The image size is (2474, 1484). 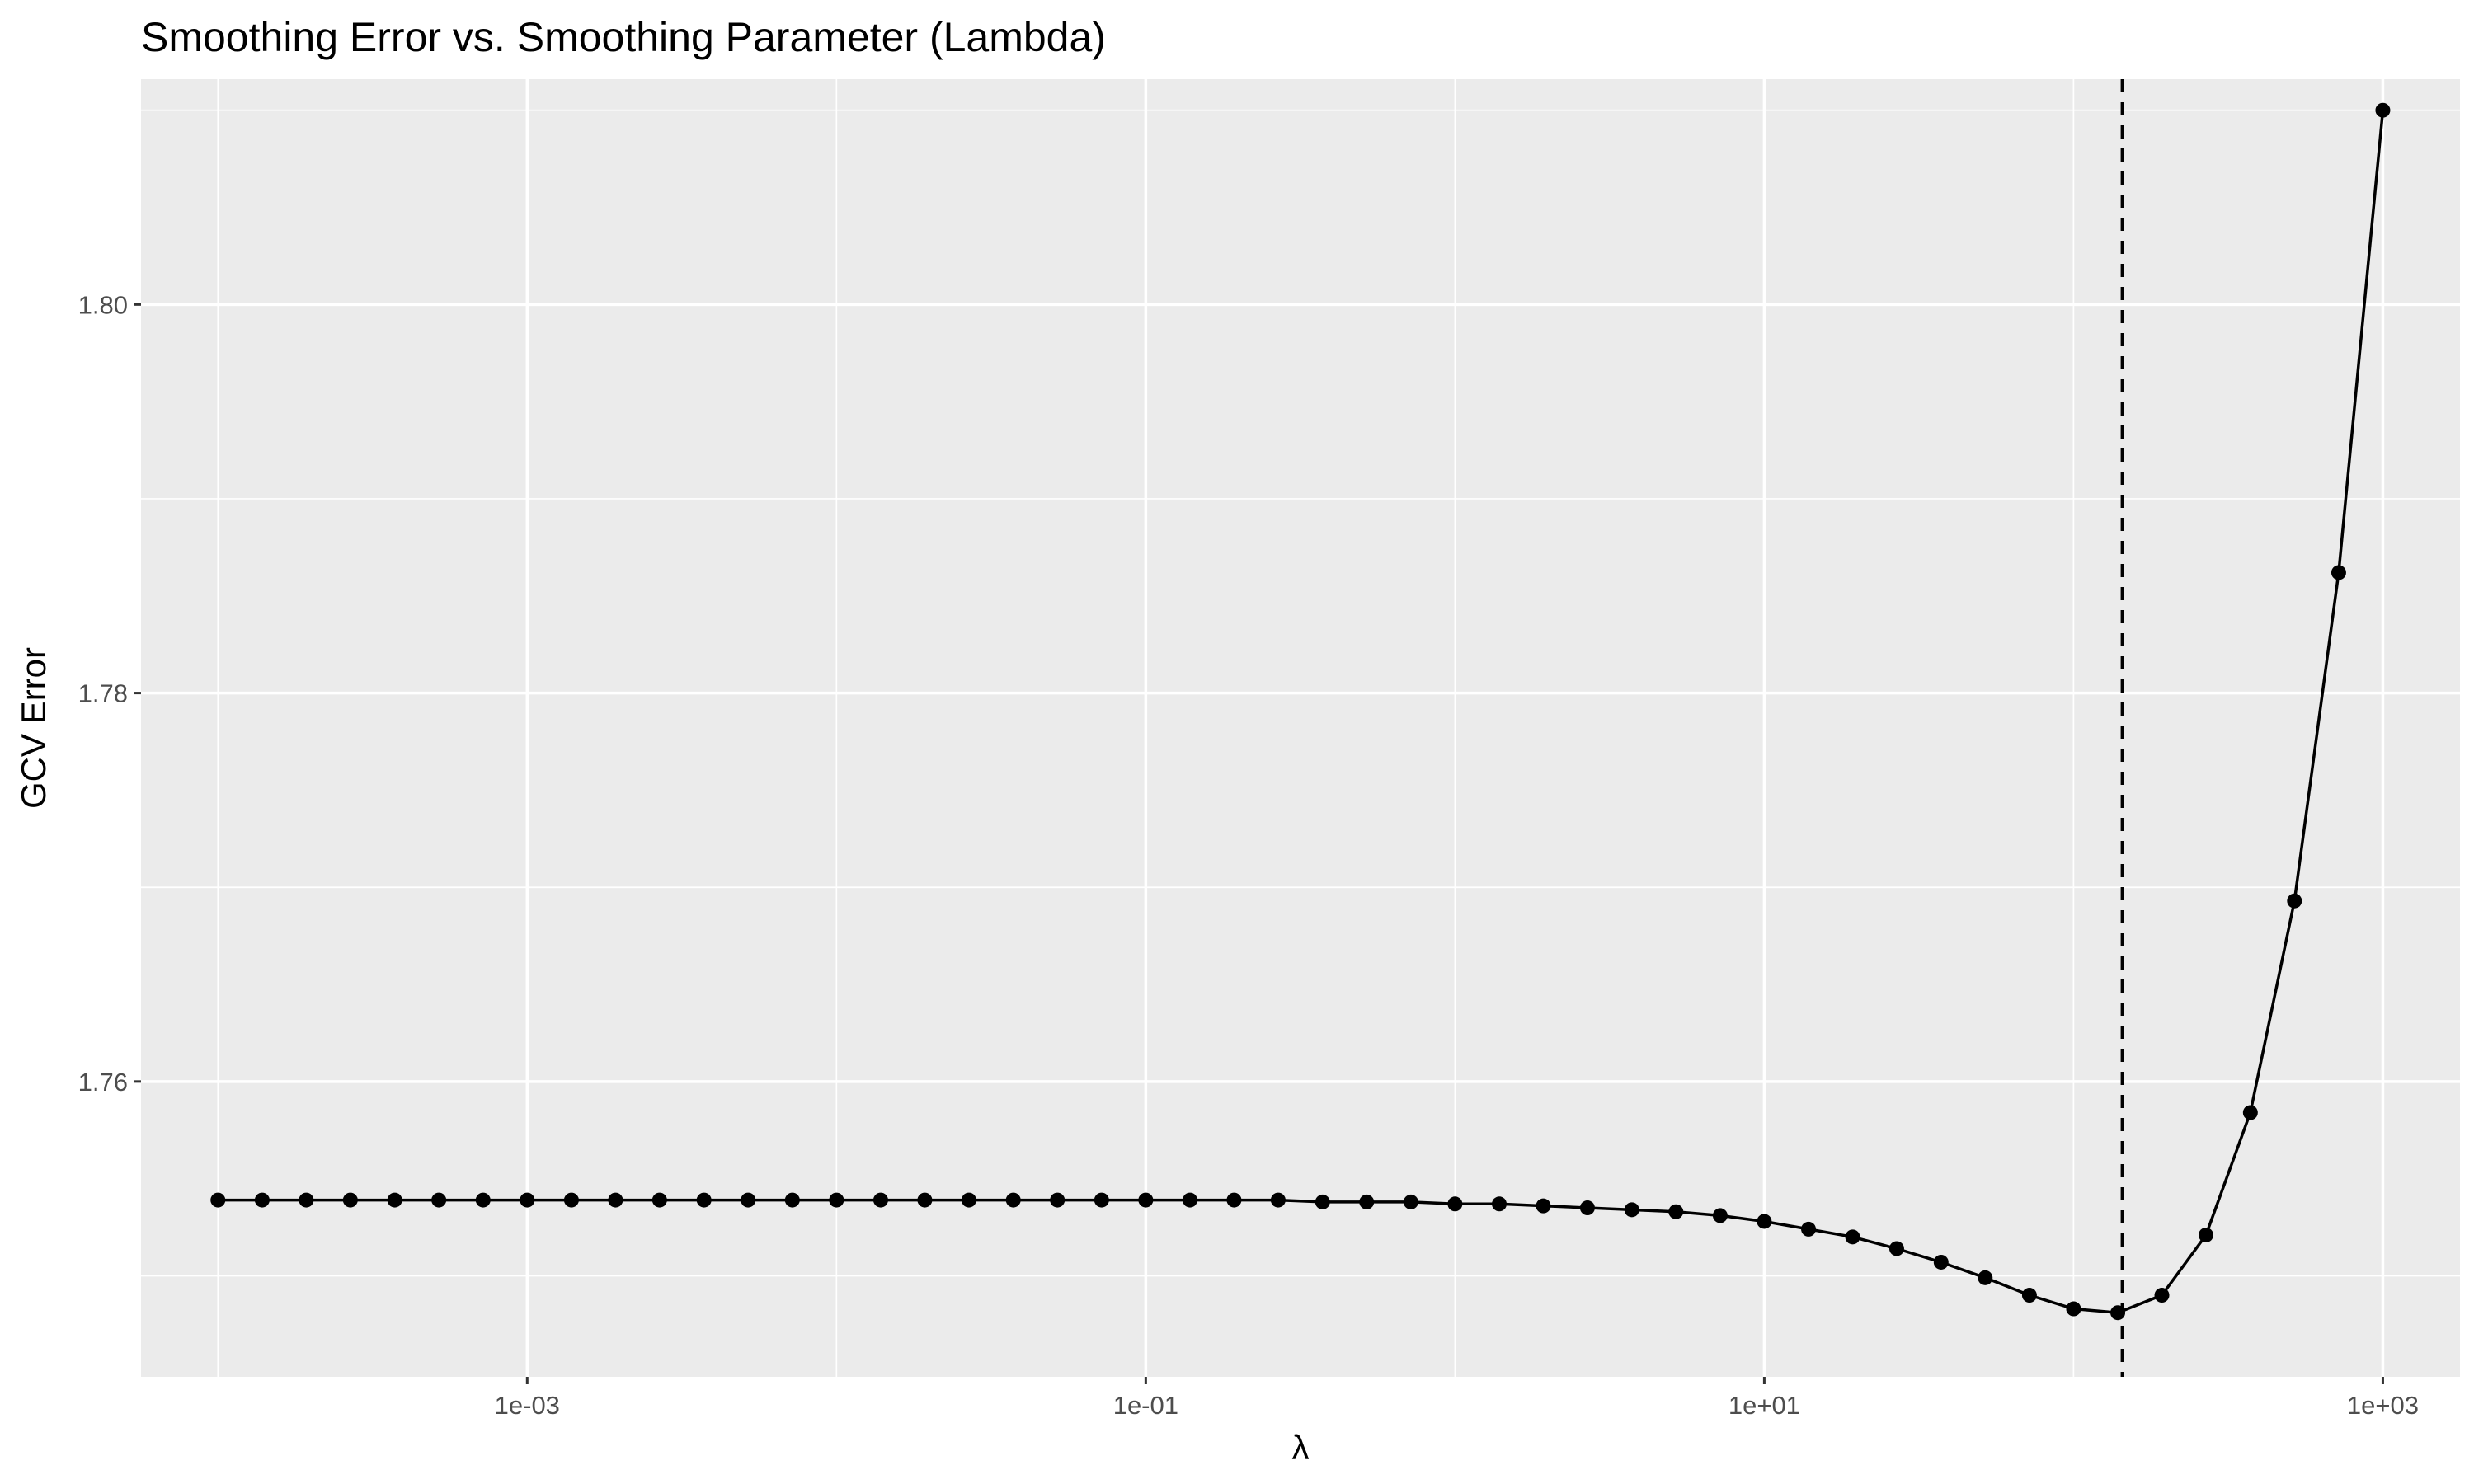 What do you see at coordinates (33, 728) in the screenshot?
I see `y-axis-title: GCV Error` at bounding box center [33, 728].